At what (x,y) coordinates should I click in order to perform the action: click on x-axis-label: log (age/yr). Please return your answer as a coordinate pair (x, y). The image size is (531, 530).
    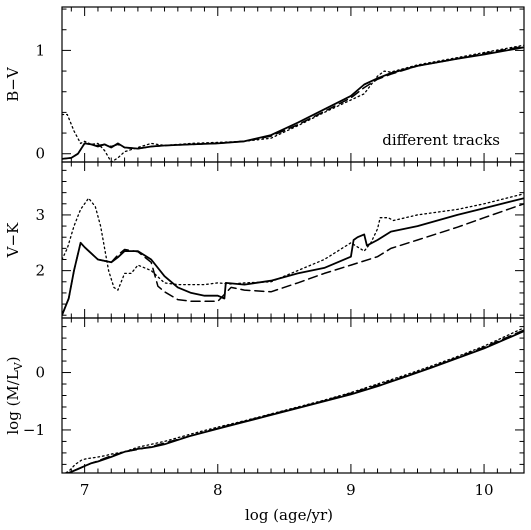
    Looking at the image, I should click on (289, 515).